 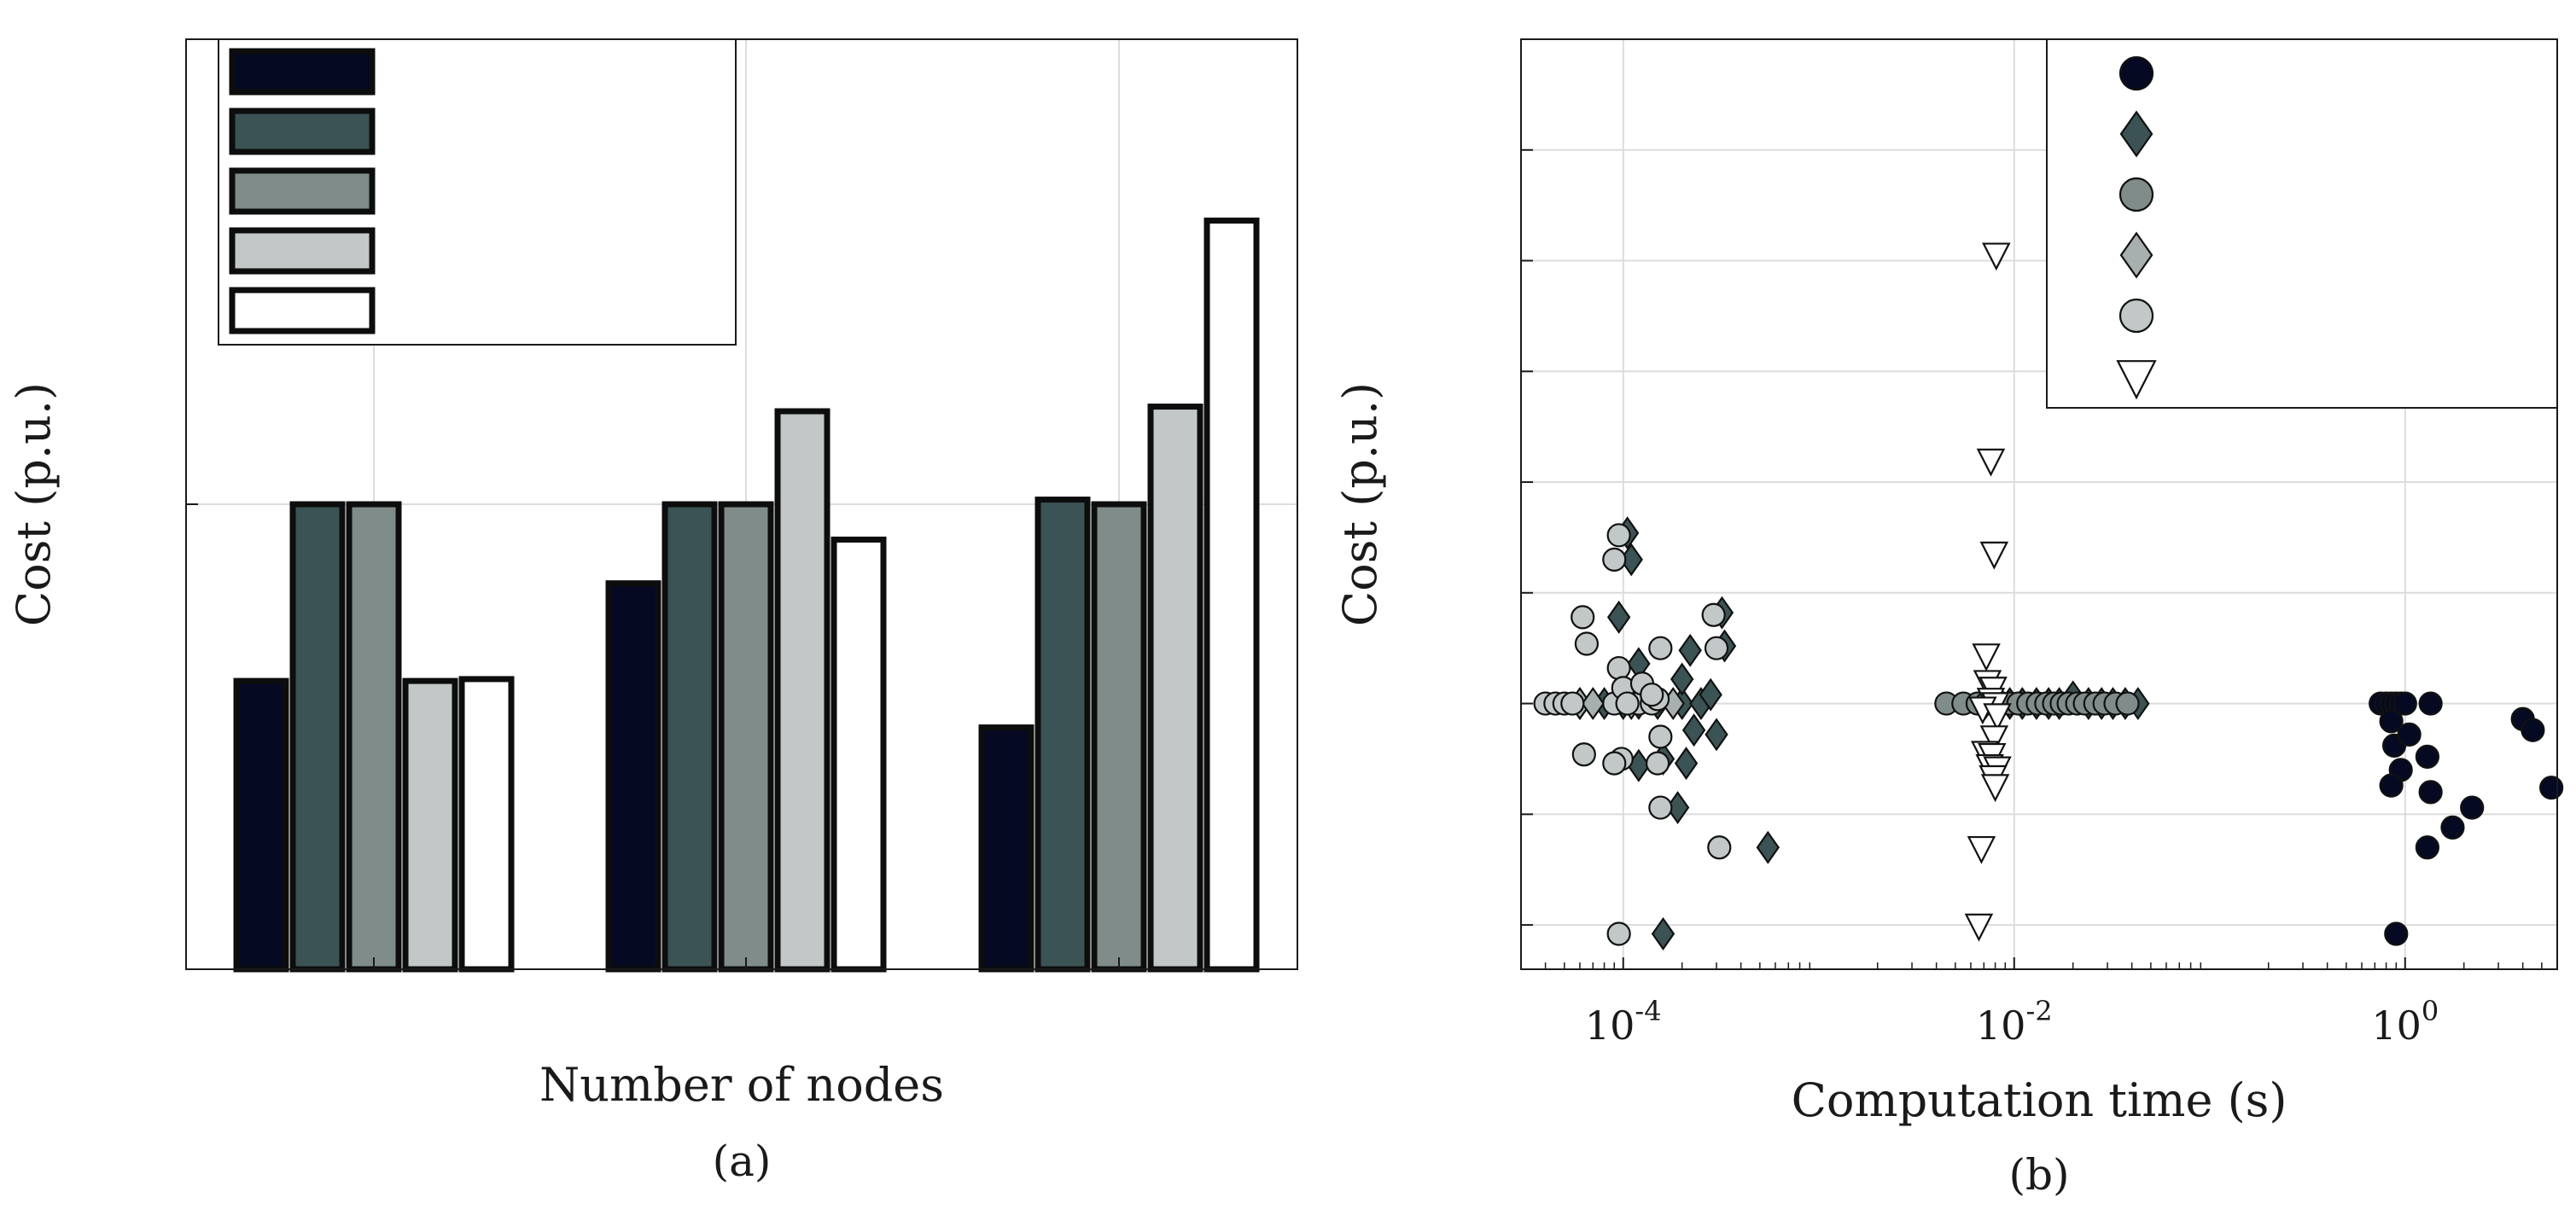 I want to click on scatter-x-axis-label: Computation time (s), so click(x=2040, y=1100).